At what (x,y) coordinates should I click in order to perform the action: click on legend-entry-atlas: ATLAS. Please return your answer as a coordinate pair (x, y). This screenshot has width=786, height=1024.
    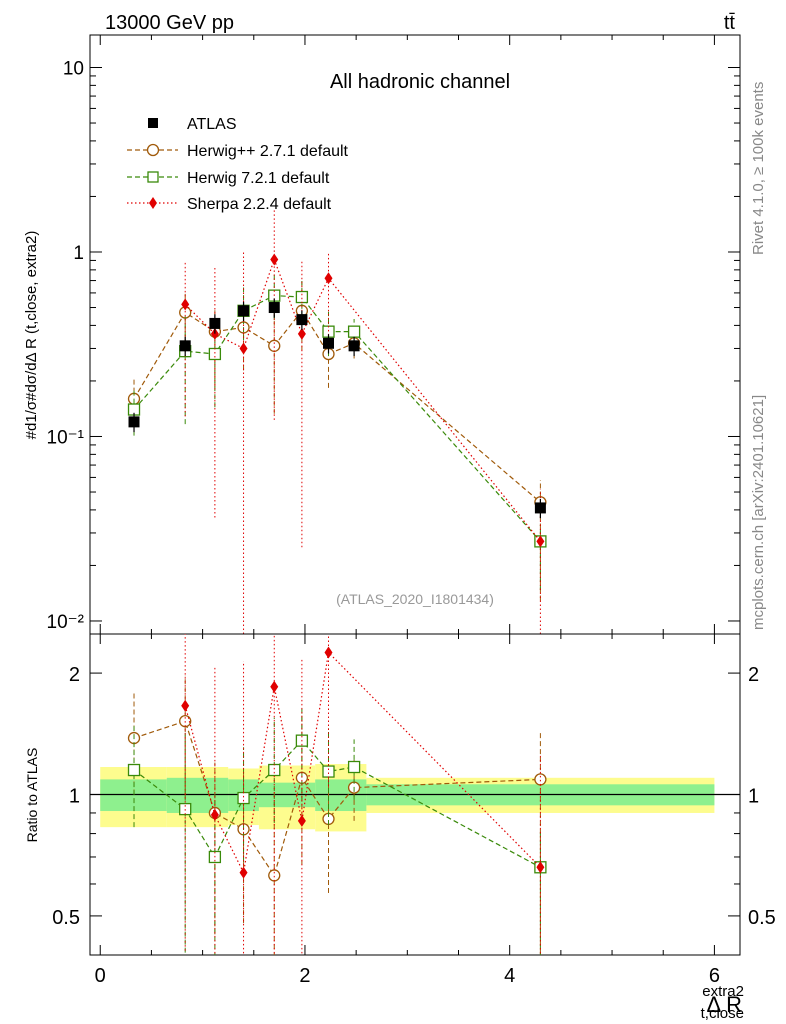
    Looking at the image, I should click on (192, 124).